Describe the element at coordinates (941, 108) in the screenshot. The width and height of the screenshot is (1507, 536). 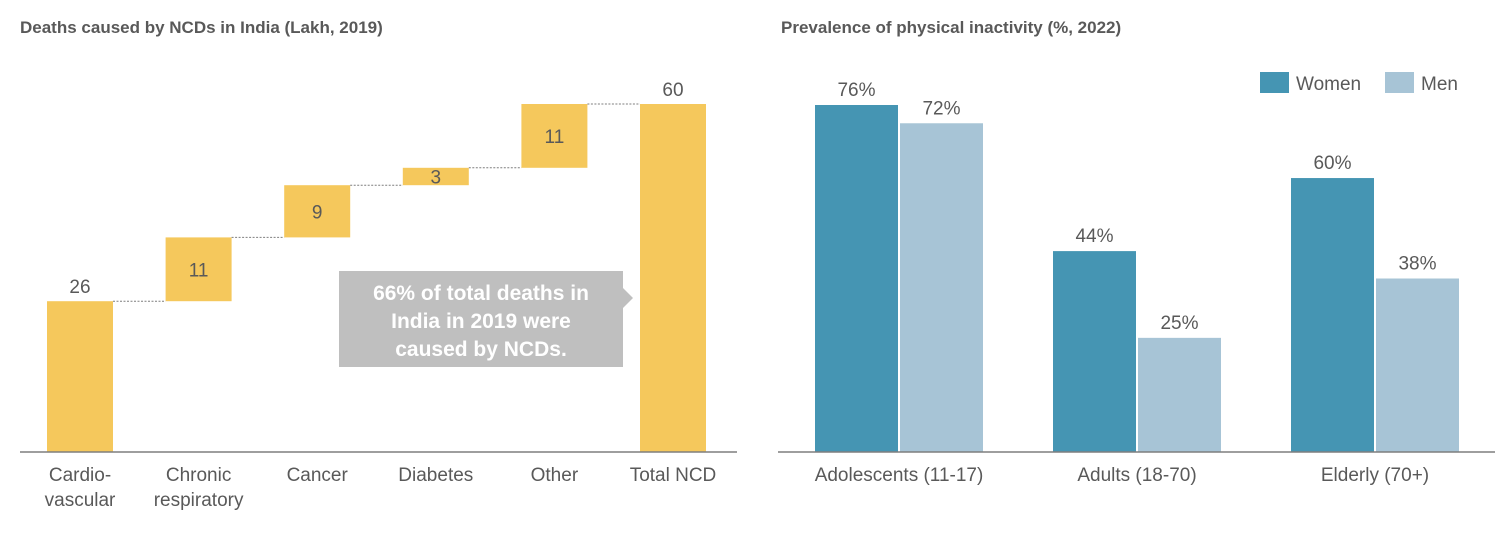
I see `bar-value-label: 72%` at that location.